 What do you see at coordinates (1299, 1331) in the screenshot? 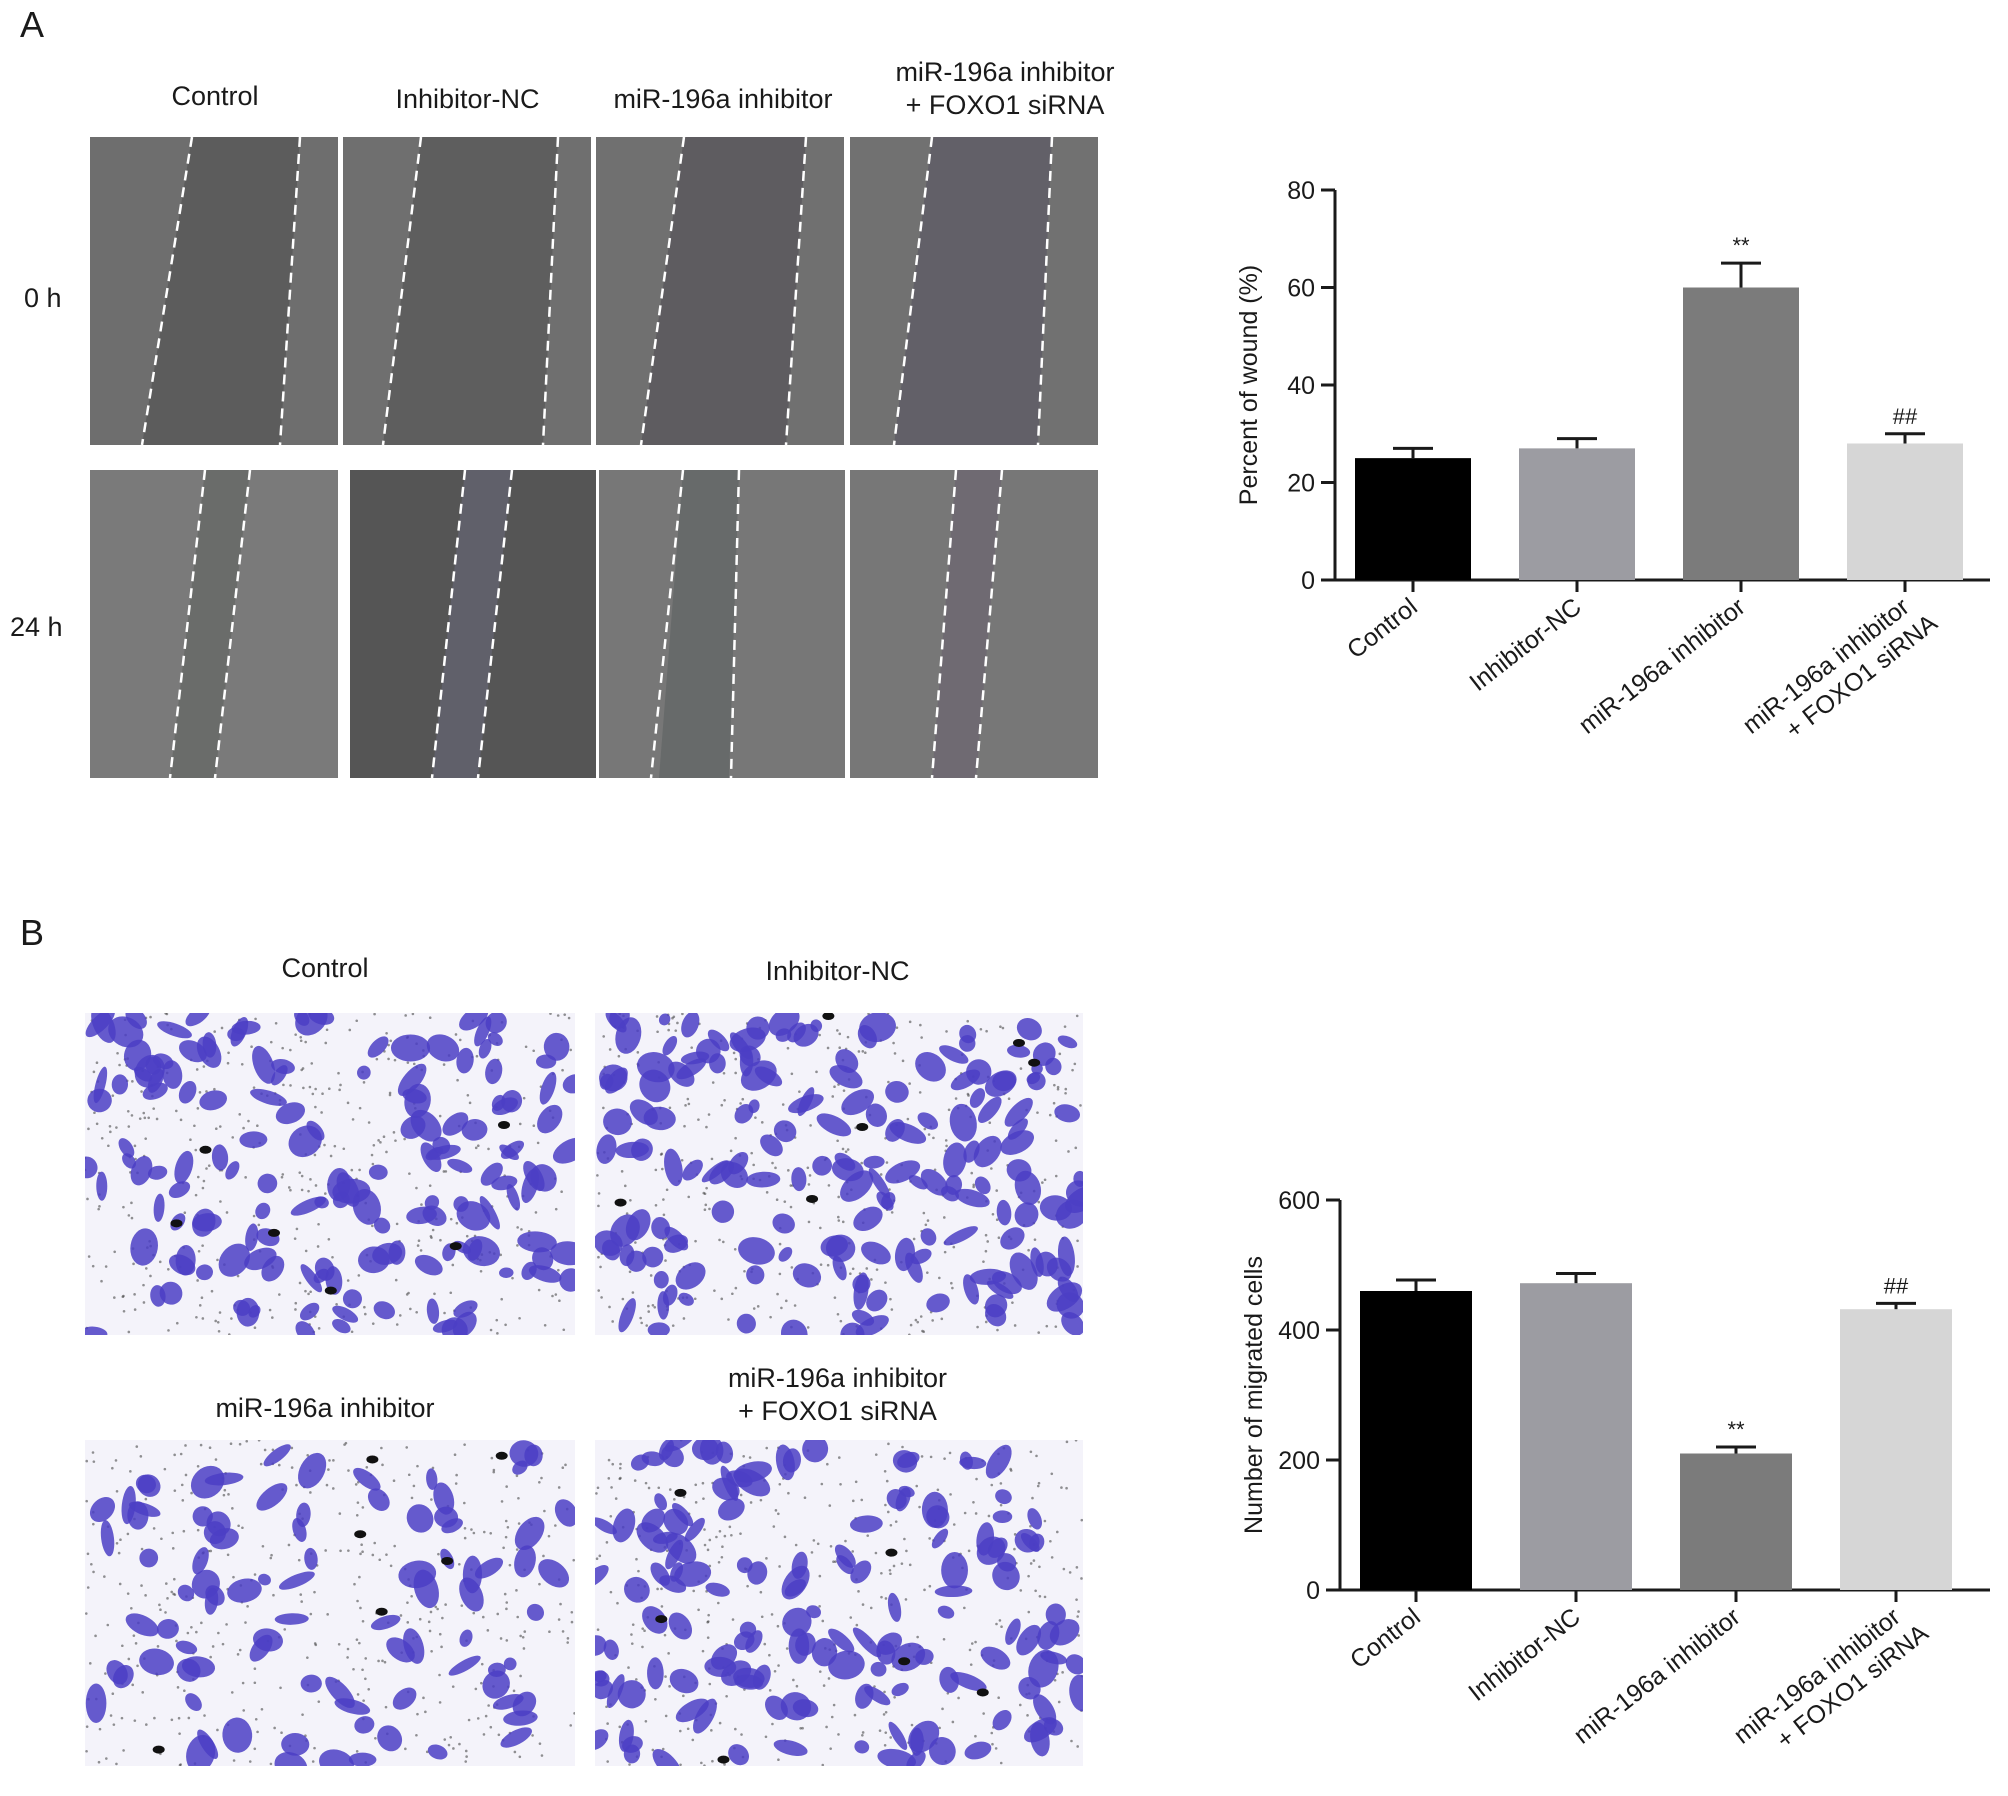
I see `y-tick-label: 400` at bounding box center [1299, 1331].